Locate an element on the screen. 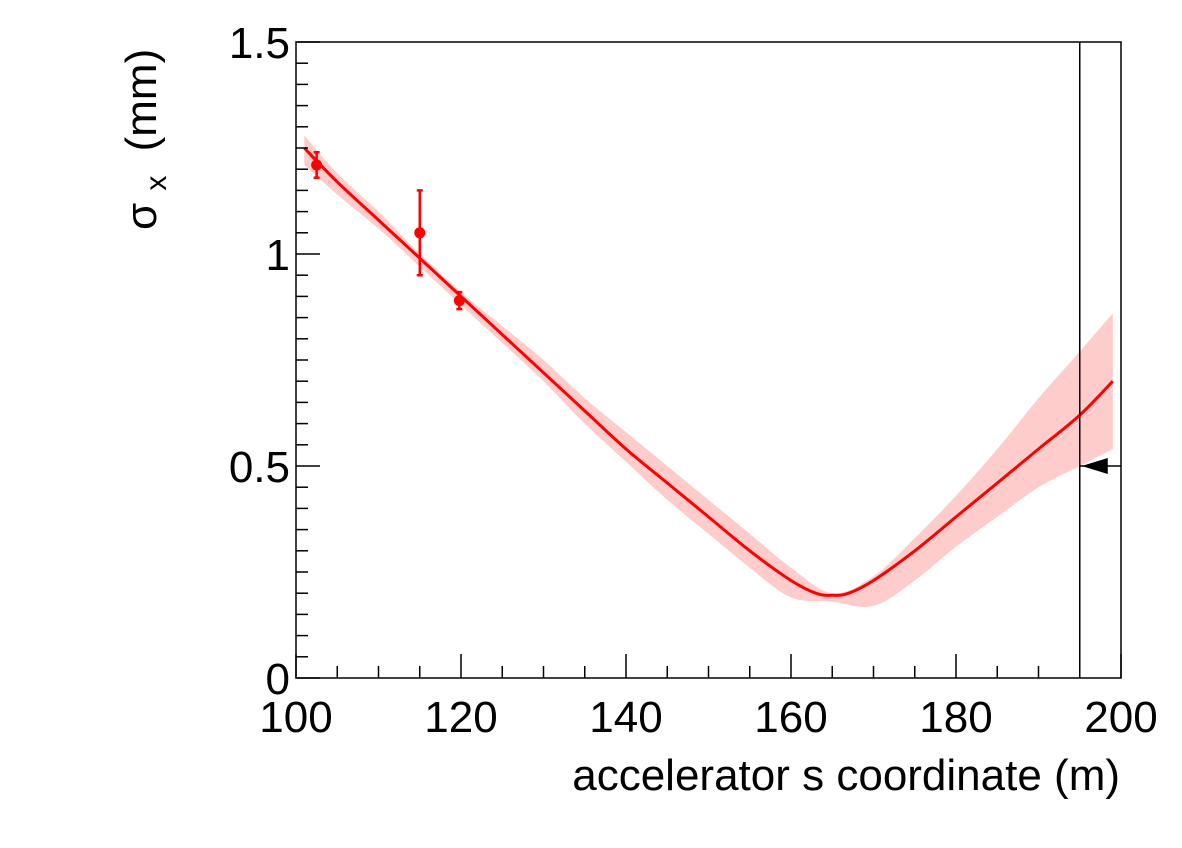 The image size is (1182, 848). data-points-layer is located at coordinates (388, 230).